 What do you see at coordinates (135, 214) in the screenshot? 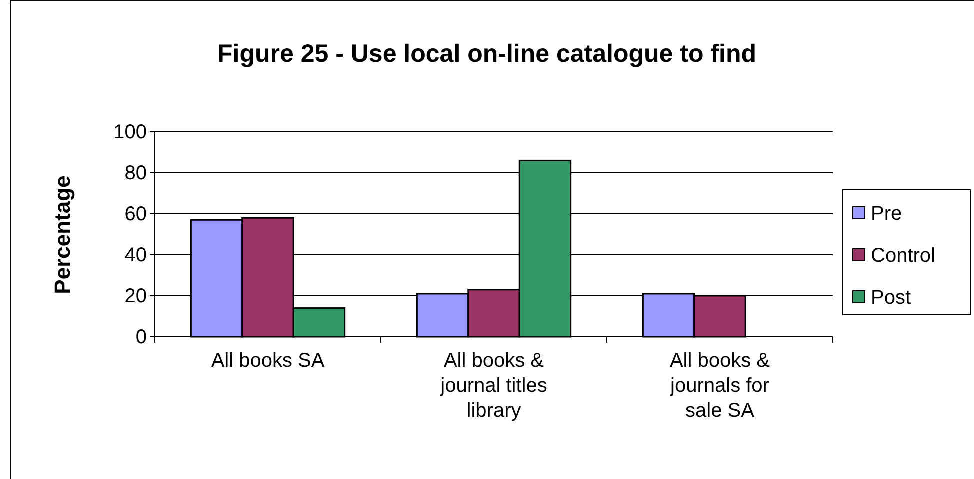
I see `y-tick-label: 60` at bounding box center [135, 214].